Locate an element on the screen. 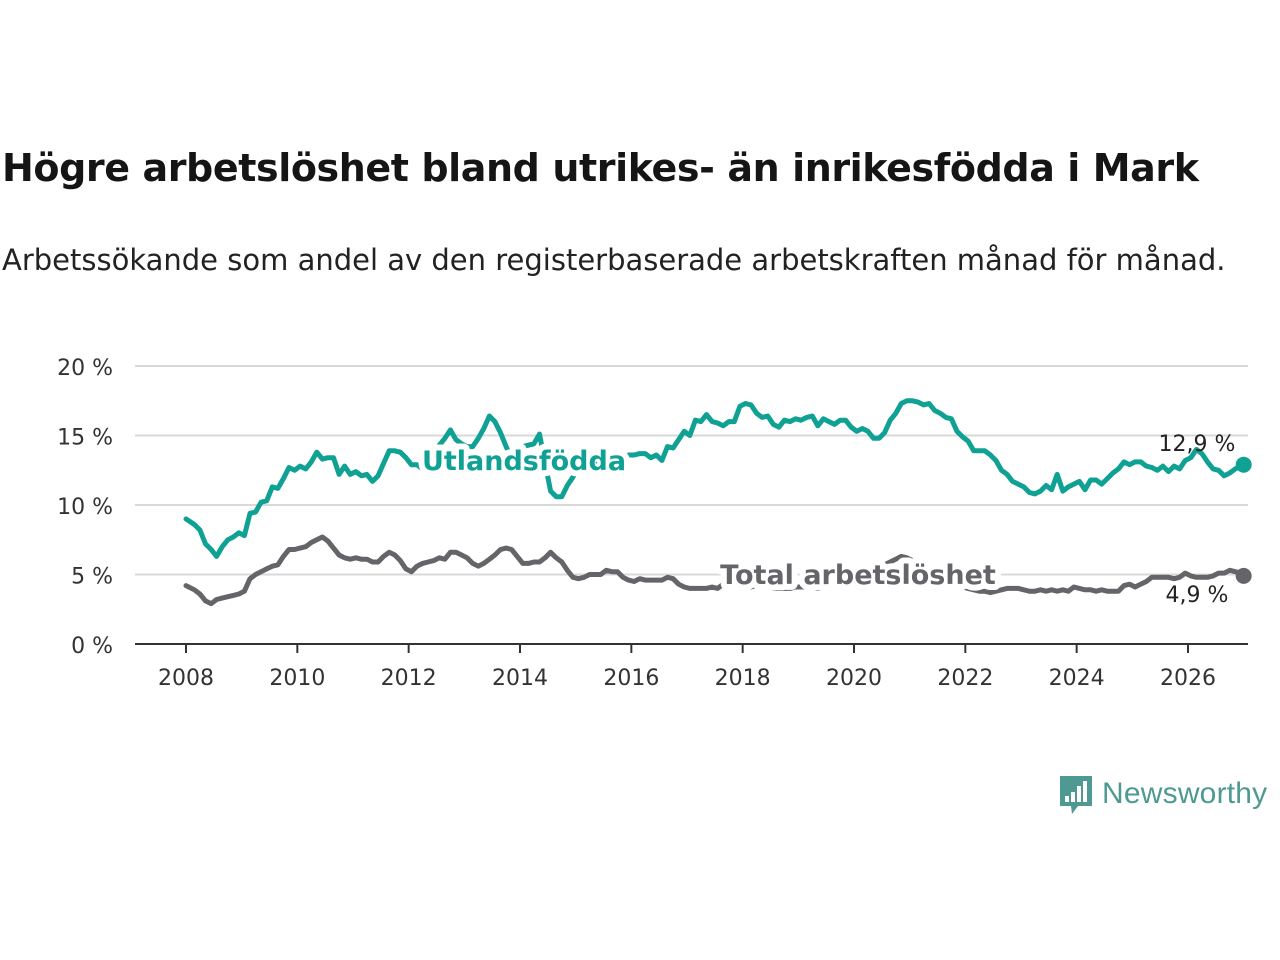  x-tick-label: 2008 is located at coordinates (186, 678).